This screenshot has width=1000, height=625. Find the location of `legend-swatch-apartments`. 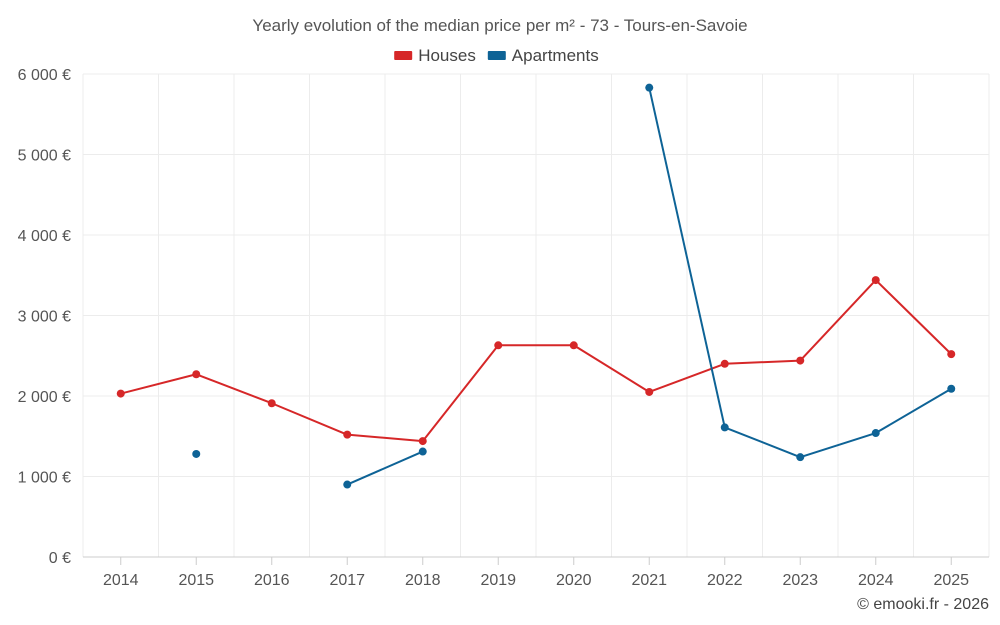

legend-swatch-apartments is located at coordinates (496, 55).